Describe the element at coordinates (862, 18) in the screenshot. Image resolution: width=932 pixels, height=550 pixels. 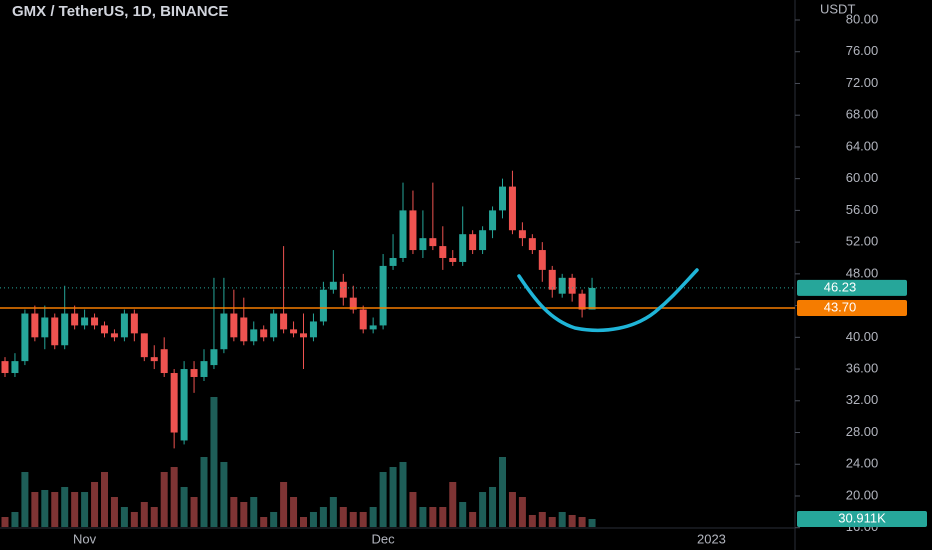
I see `y-tick-label: 80.00` at that location.